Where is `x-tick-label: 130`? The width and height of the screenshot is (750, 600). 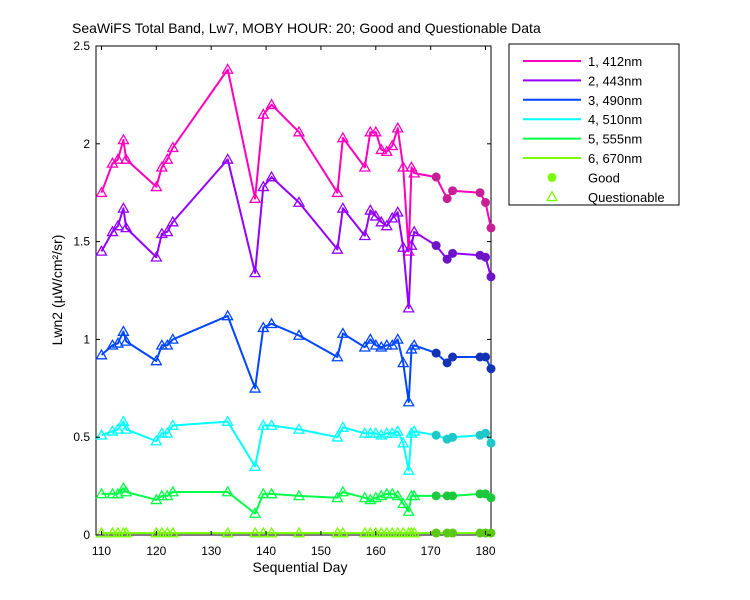 x-tick-label: 130 is located at coordinates (211, 551).